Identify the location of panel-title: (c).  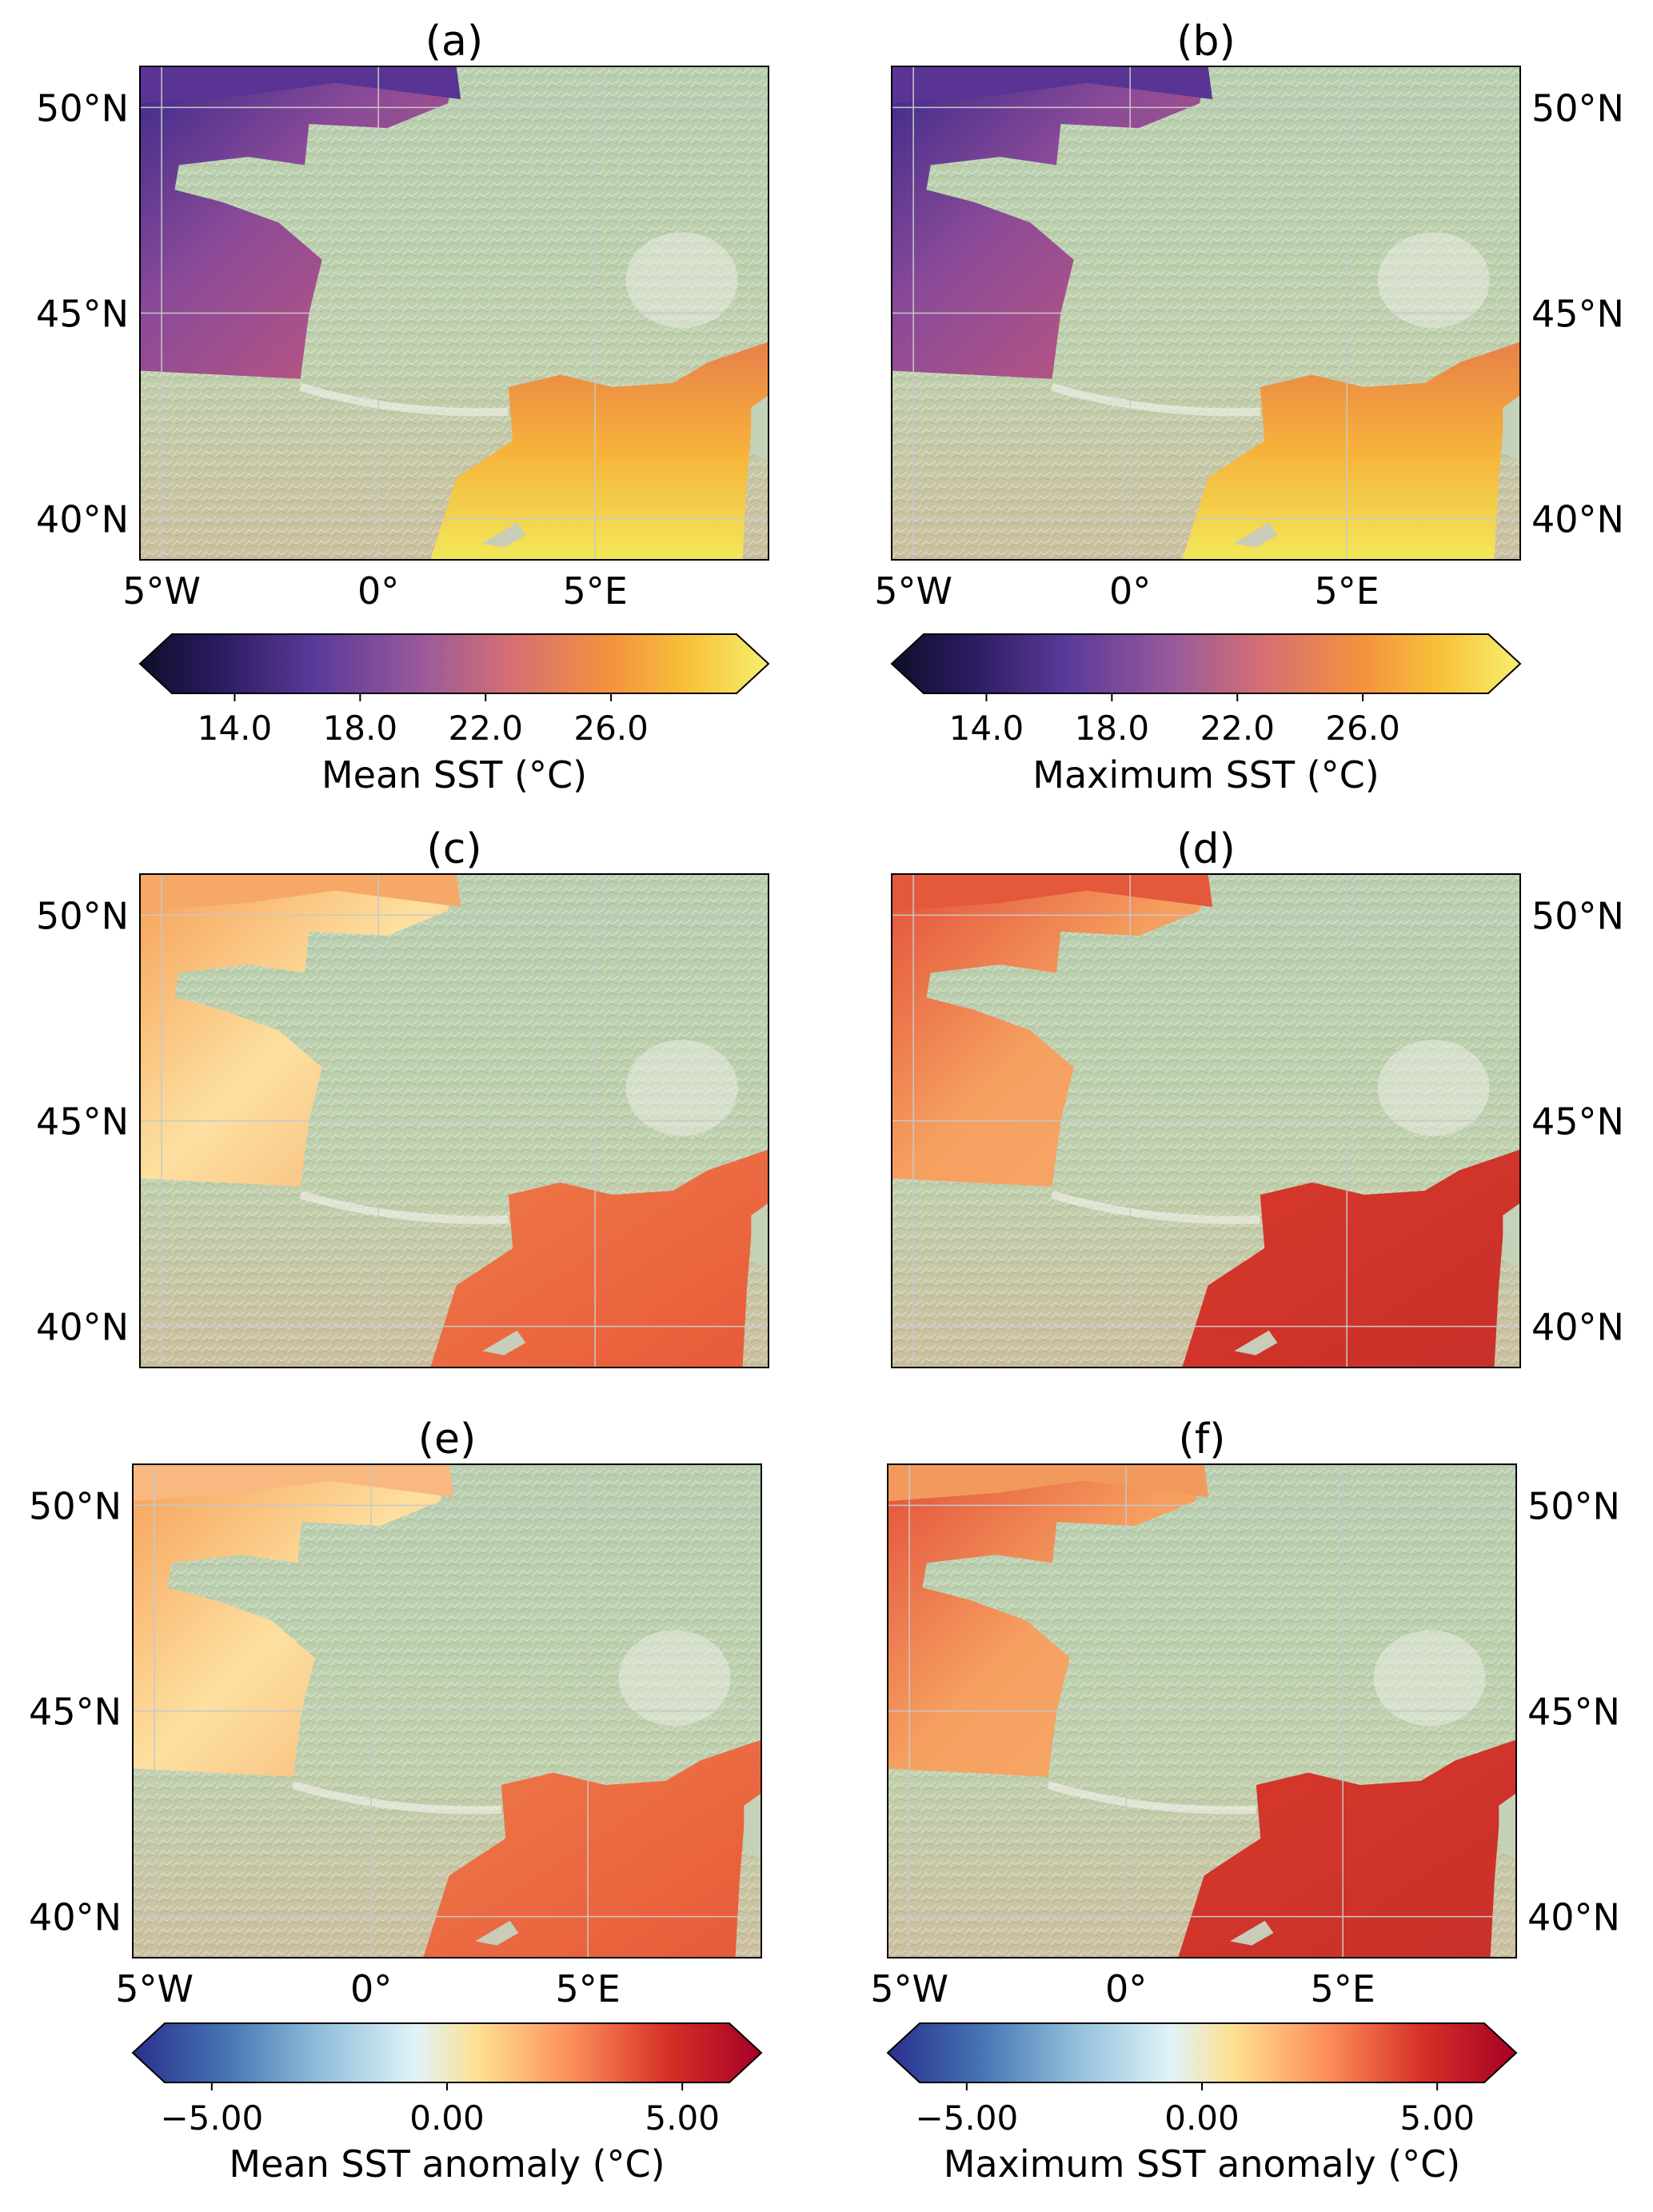
(453, 849).